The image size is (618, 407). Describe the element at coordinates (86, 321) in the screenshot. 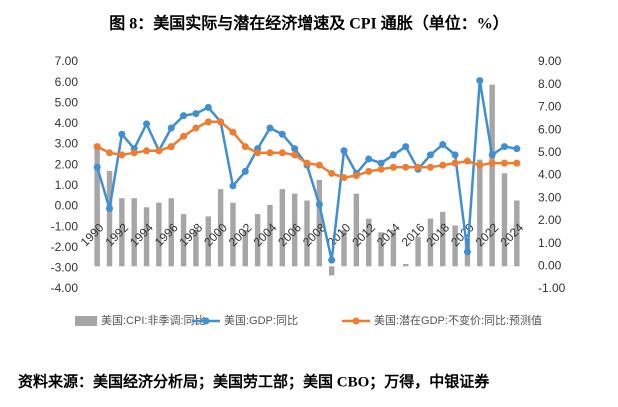

I see `legend-swatch` at that location.